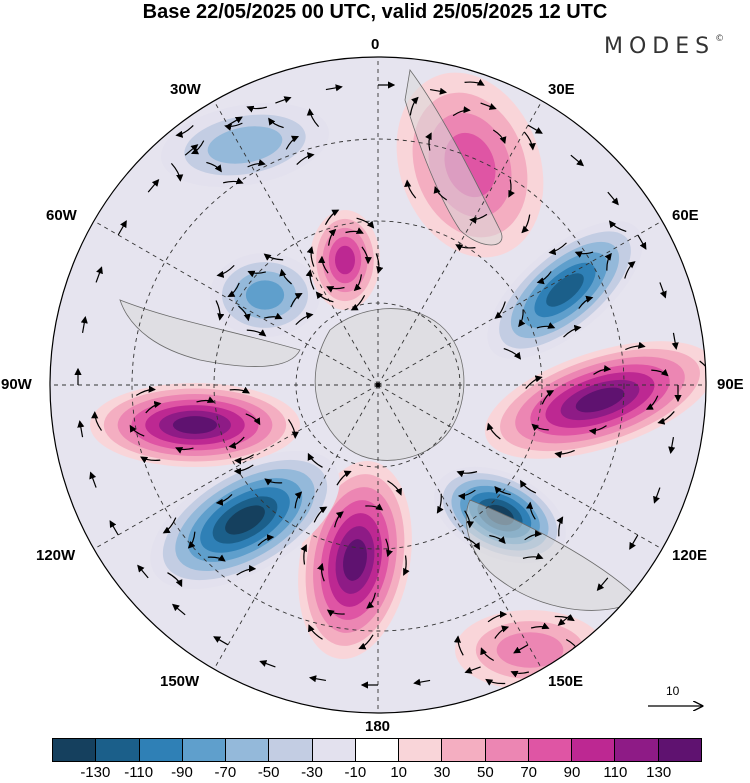 This screenshot has width=750, height=783. Describe the element at coordinates (61, 215) in the screenshot. I see `lon-label-60w: 60W` at that location.